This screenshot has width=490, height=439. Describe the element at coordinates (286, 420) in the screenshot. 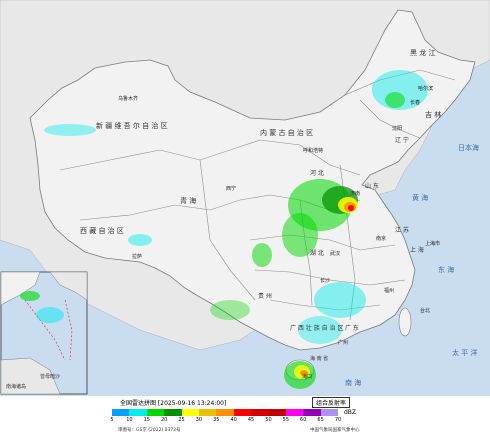

I see `scale-tick-label: 55` at that location.